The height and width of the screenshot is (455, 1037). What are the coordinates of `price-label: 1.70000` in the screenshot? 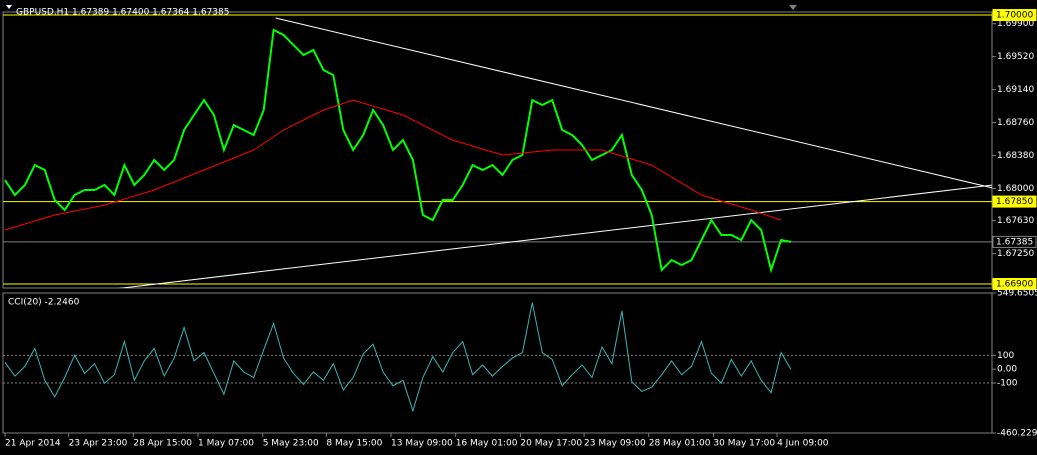 It's located at (1014, 16).